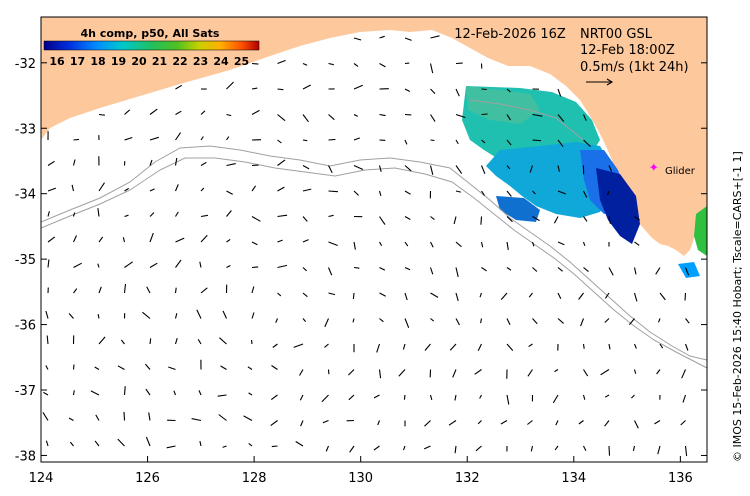 This screenshot has width=750, height=496. I want to click on current-time-label: 12-Feb 18:00Z, so click(627, 50).